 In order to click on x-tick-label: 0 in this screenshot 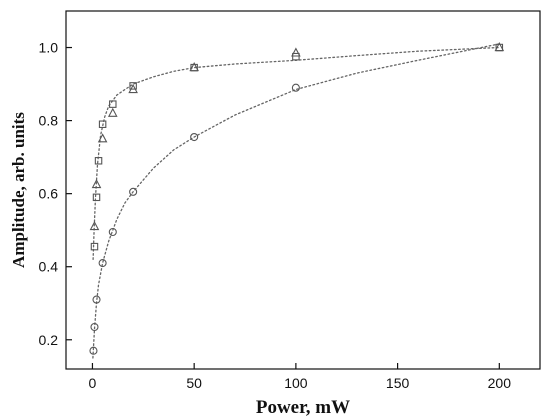, I will do `click(93, 383)`.